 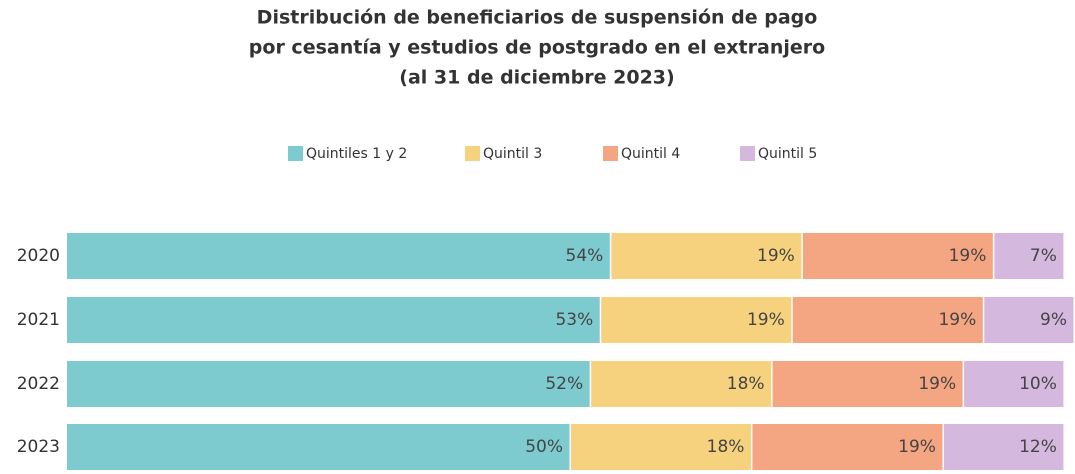 I want to click on y-tick-label: 2022, so click(x=38, y=384).